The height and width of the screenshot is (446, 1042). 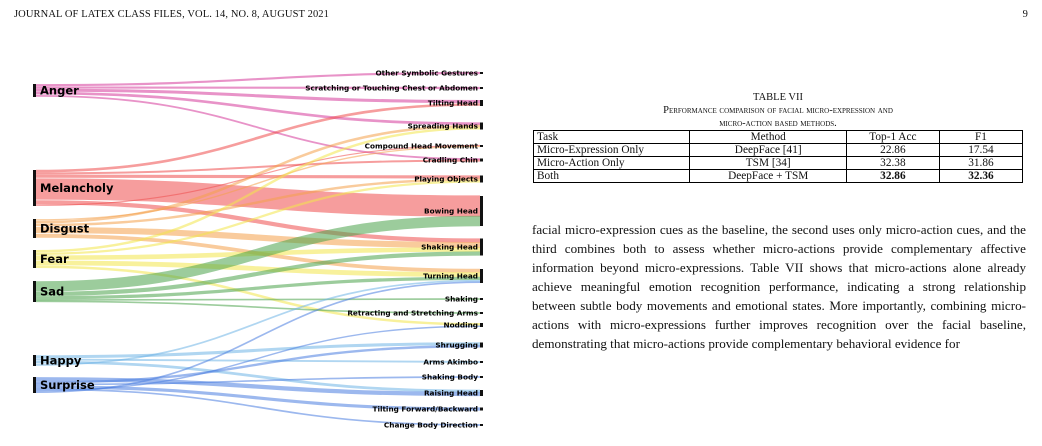 I want to click on task-cell: Both, so click(x=611, y=176).